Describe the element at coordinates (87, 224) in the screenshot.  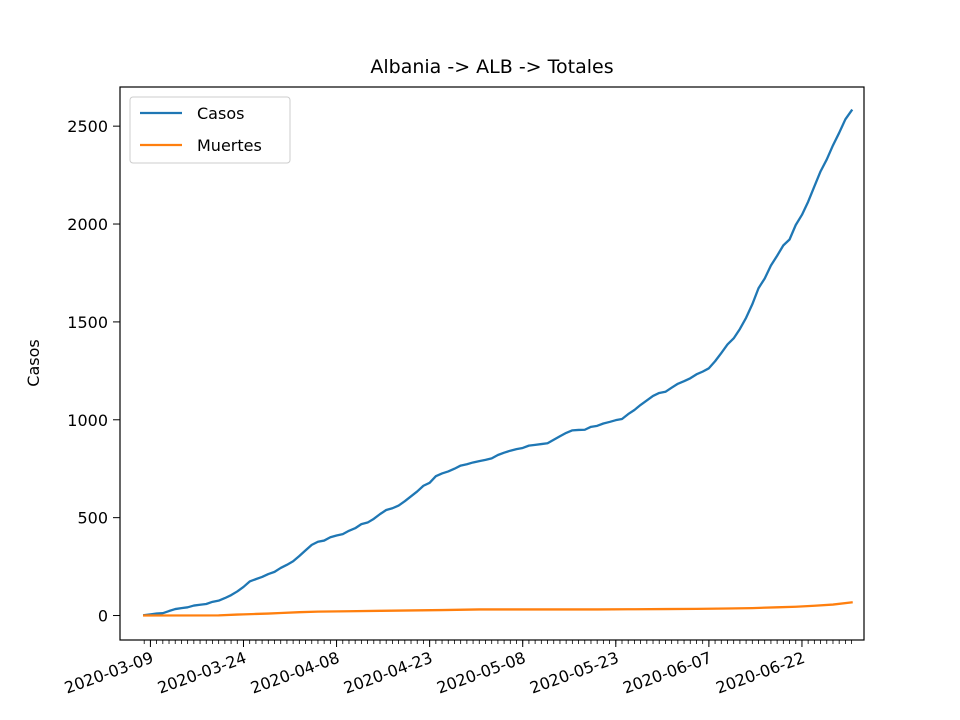
I see `y-tick-label: 2000` at that location.